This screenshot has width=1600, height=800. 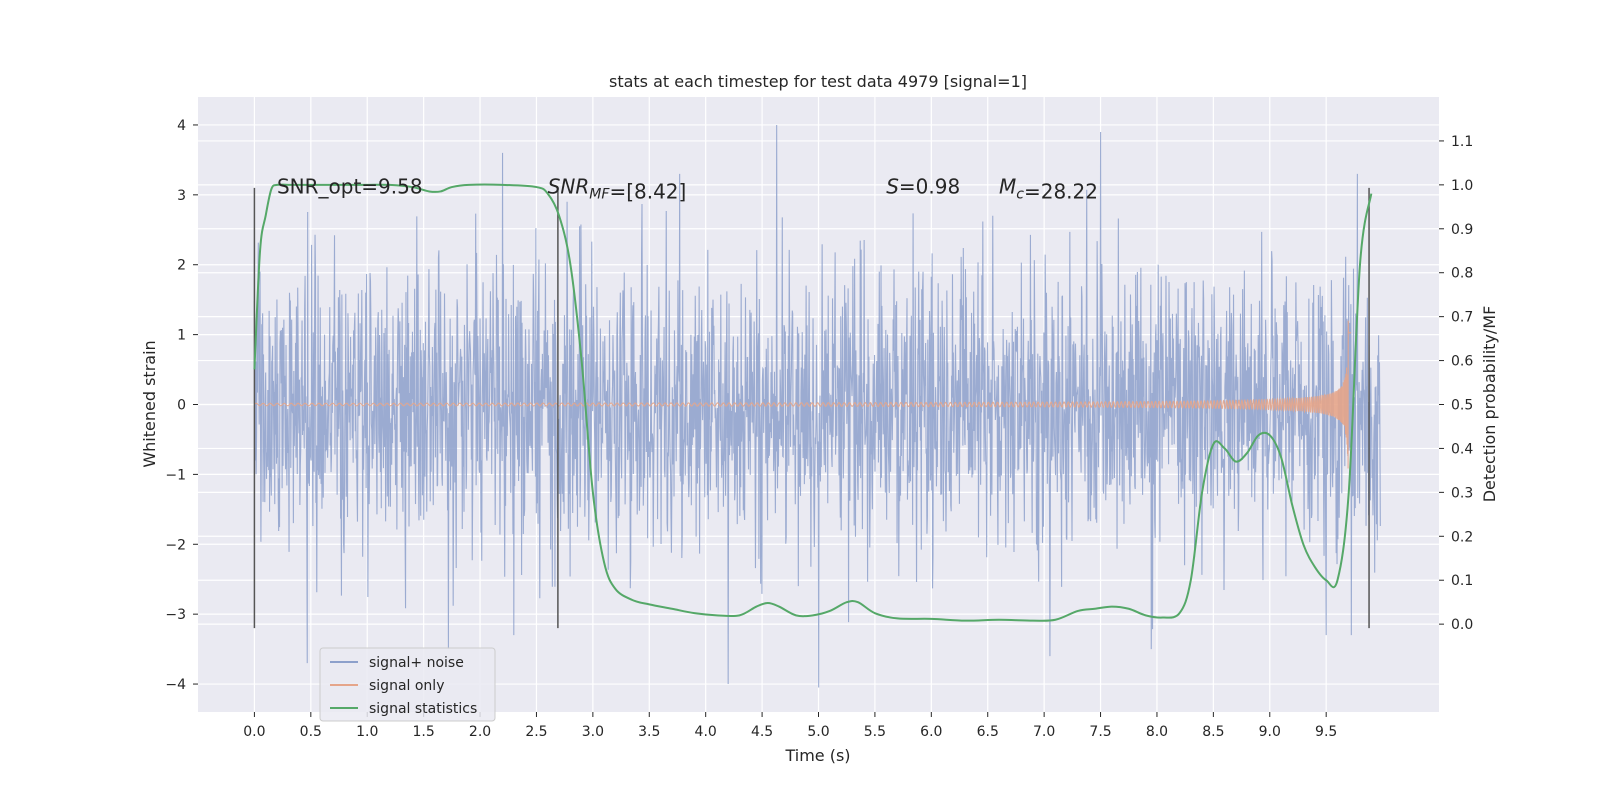 What do you see at coordinates (181, 196) in the screenshot?
I see `y-left-tick-label: 3` at bounding box center [181, 196].